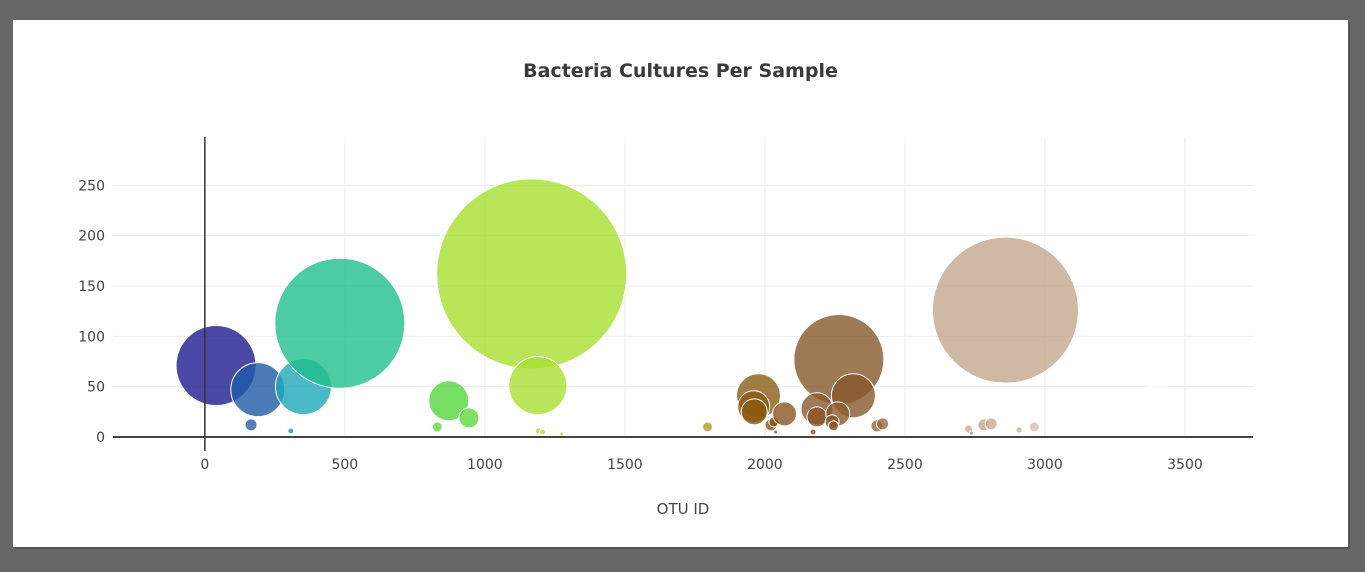  Describe the element at coordinates (905, 465) in the screenshot. I see `x-tick-label: 2500` at that location.